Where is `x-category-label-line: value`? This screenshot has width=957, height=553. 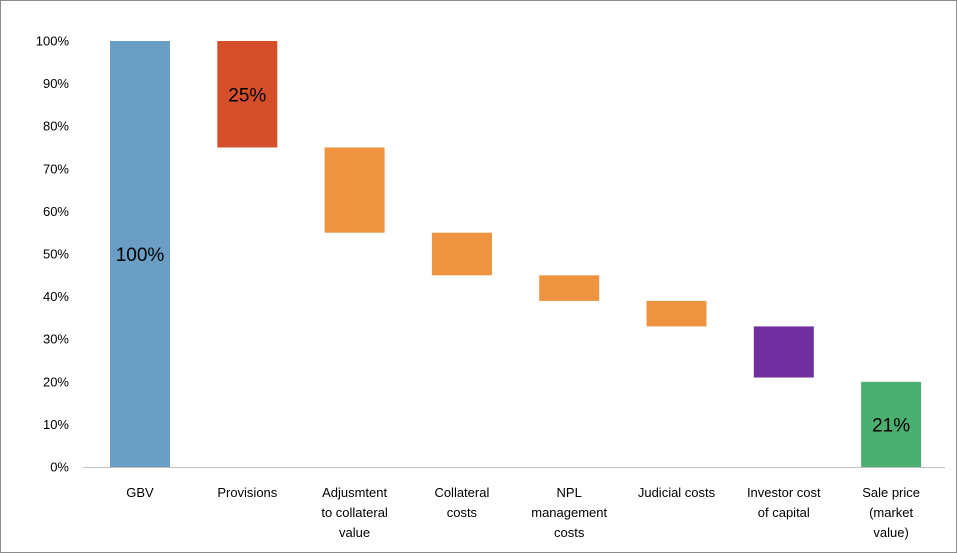 x-category-label-line: value is located at coordinates (354, 532).